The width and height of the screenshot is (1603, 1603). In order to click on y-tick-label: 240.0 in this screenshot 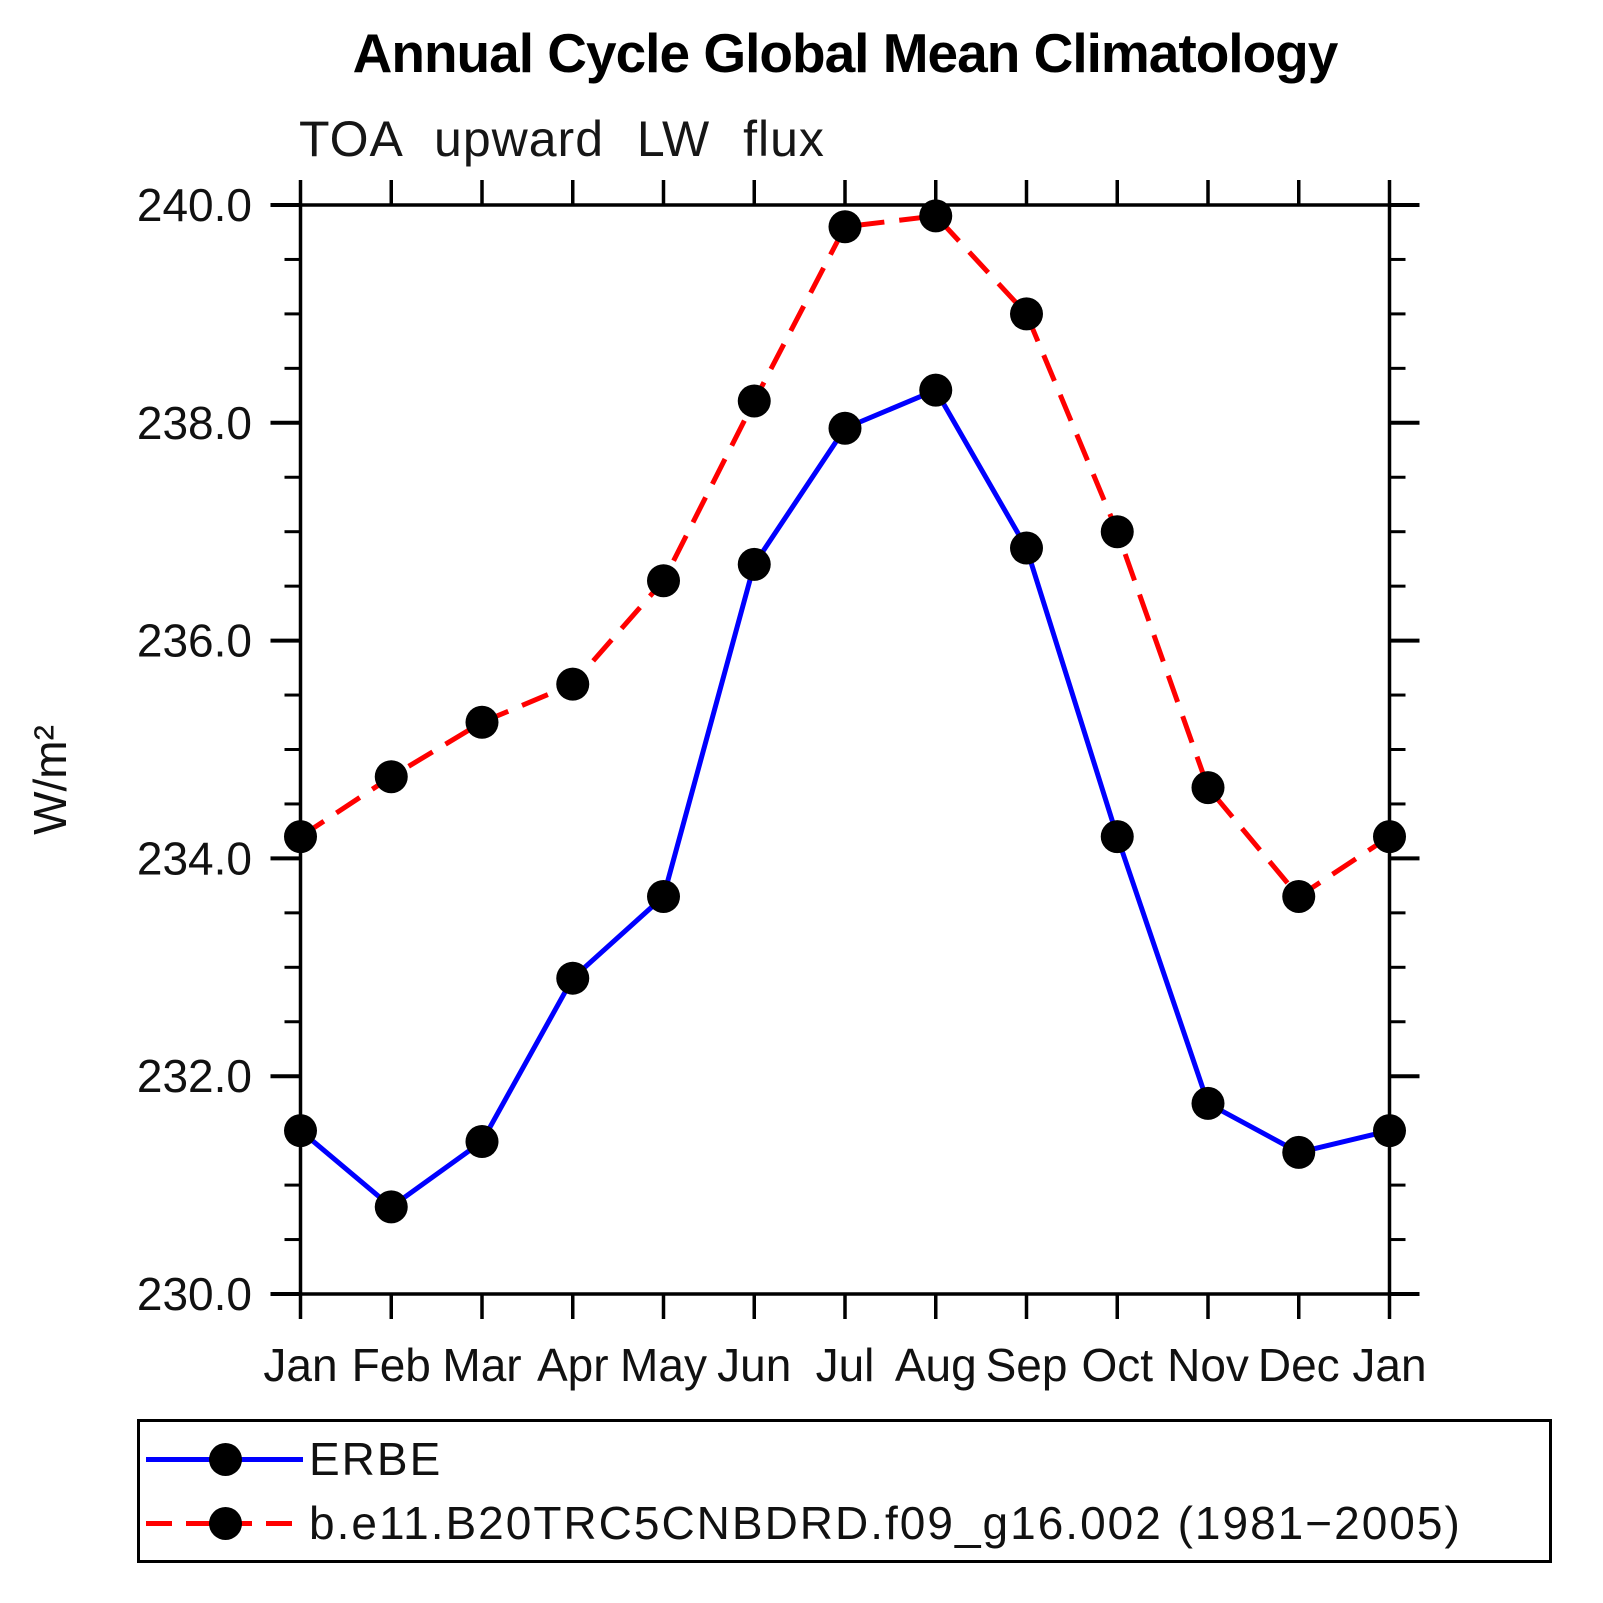, I will do `click(194, 205)`.